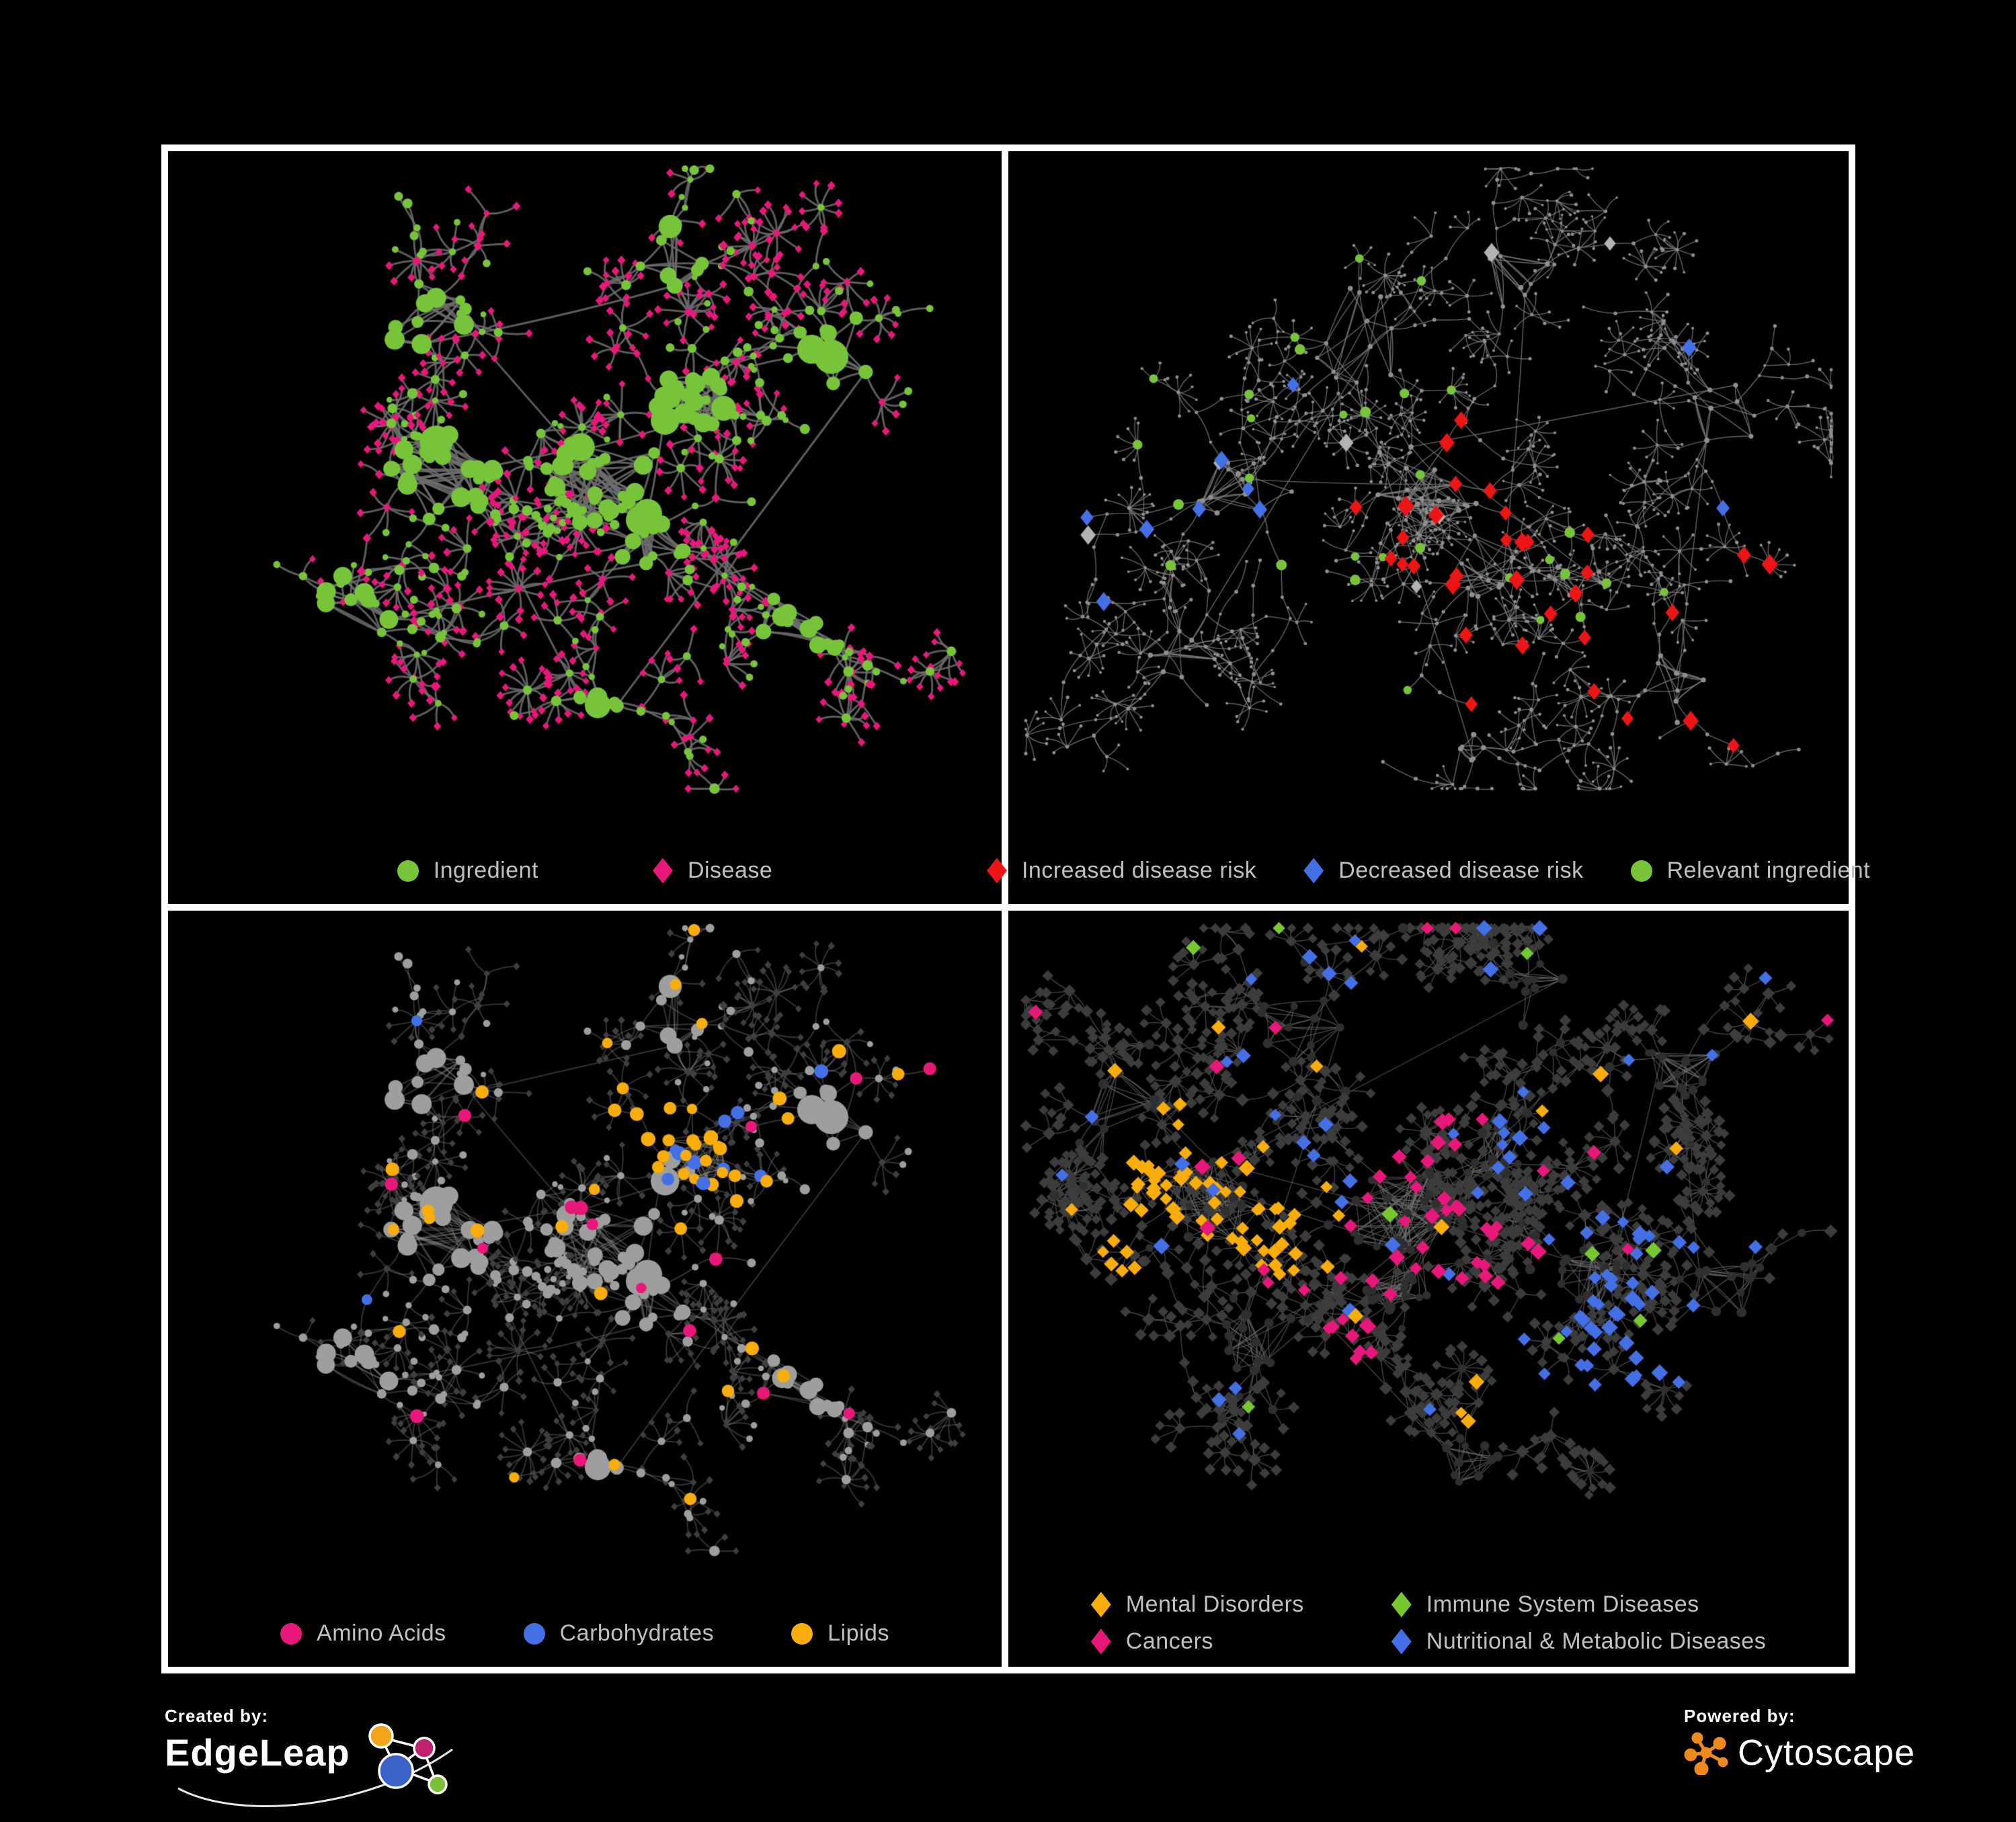 The image size is (2016, 1822). I want to click on legend-label: Increased disease risk, so click(1139, 870).